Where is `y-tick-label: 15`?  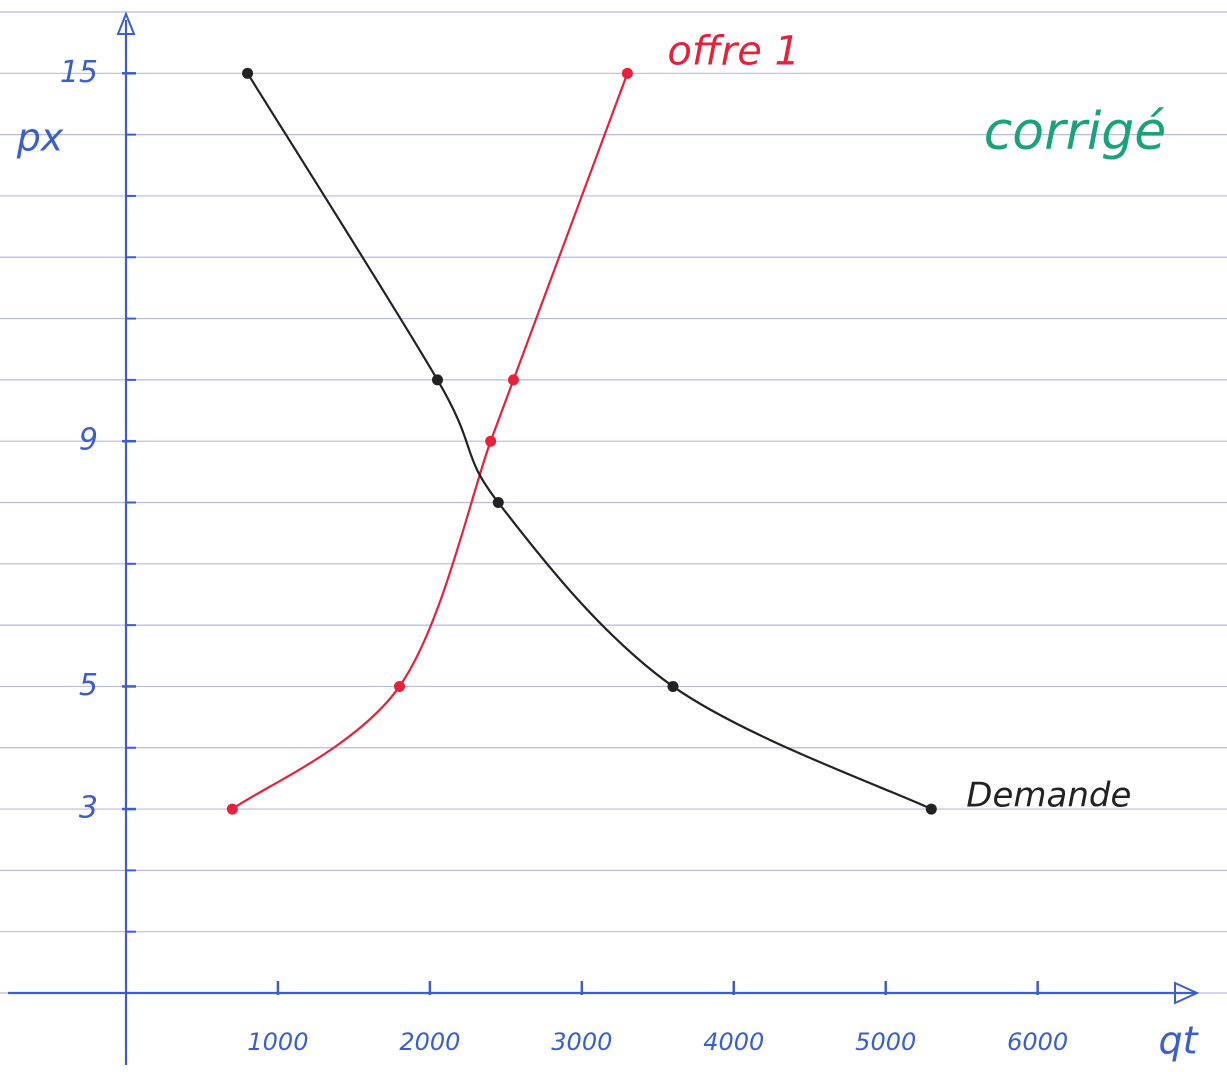
y-tick-label: 15 is located at coordinates (79, 72).